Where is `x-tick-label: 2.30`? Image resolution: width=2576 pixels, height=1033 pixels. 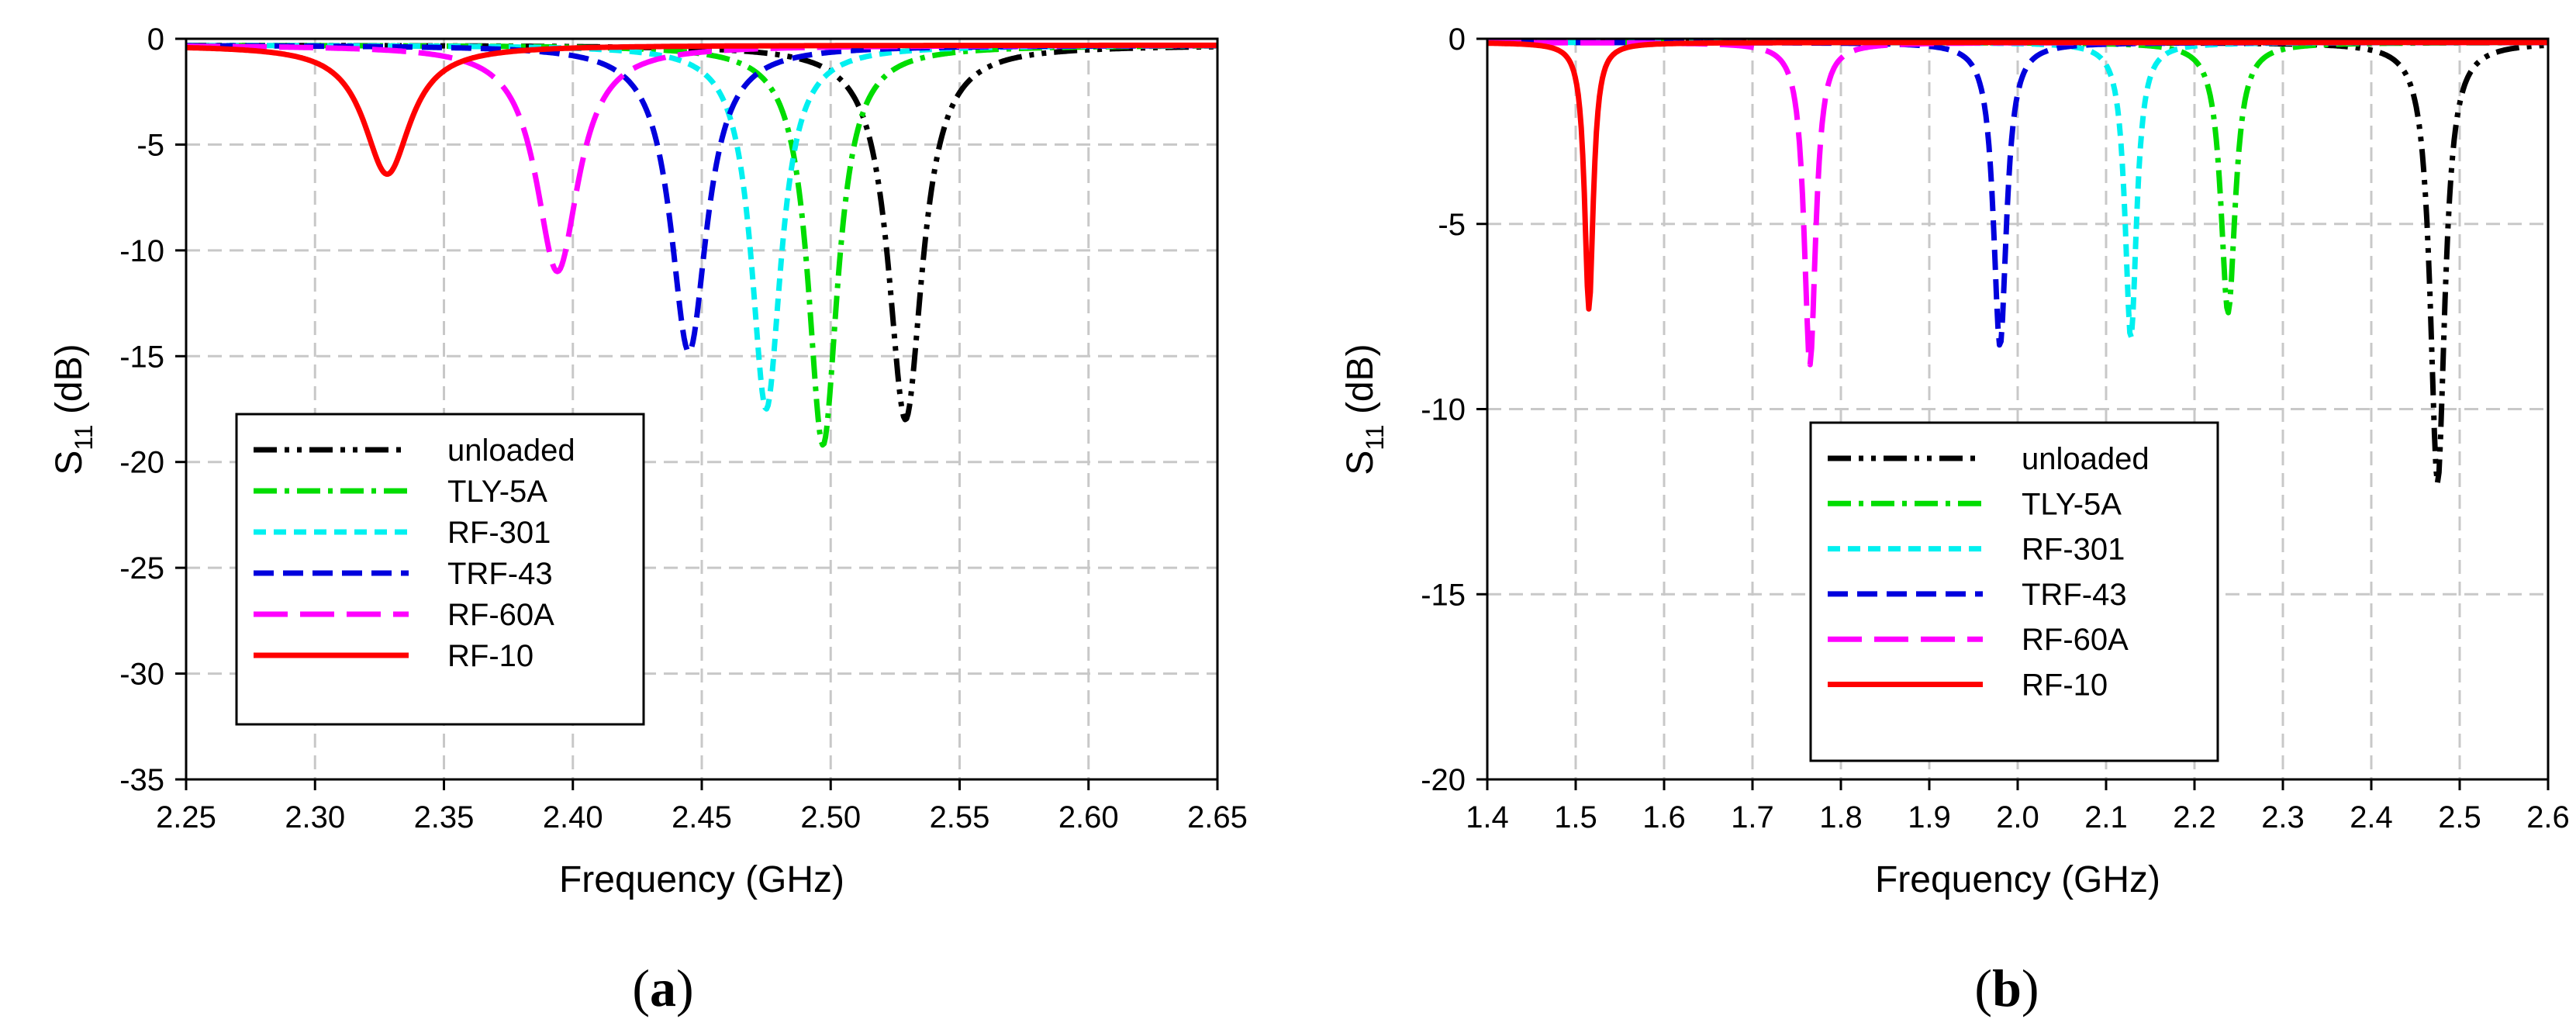 x-tick-label: 2.30 is located at coordinates (315, 817).